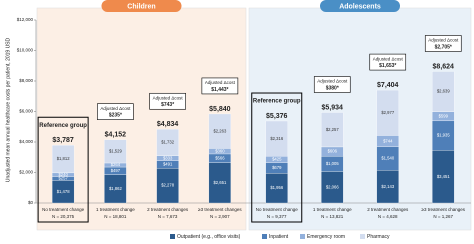 This screenshot has height=244, width=474. What do you see at coordinates (220, 109) in the screenshot?
I see `total-label: $5,840` at bounding box center [220, 109].